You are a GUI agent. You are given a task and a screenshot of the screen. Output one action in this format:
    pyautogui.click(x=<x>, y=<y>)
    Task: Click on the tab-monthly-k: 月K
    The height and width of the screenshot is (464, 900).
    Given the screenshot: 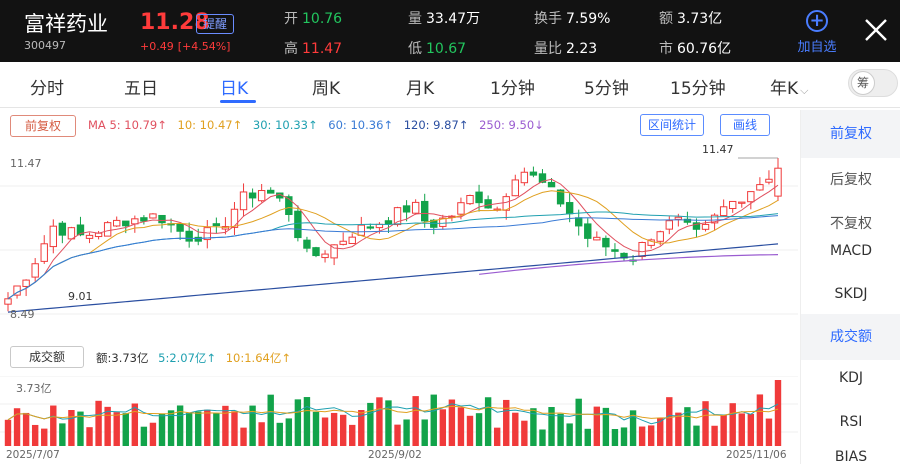 What is the action you would take?
    pyautogui.click(x=420, y=89)
    